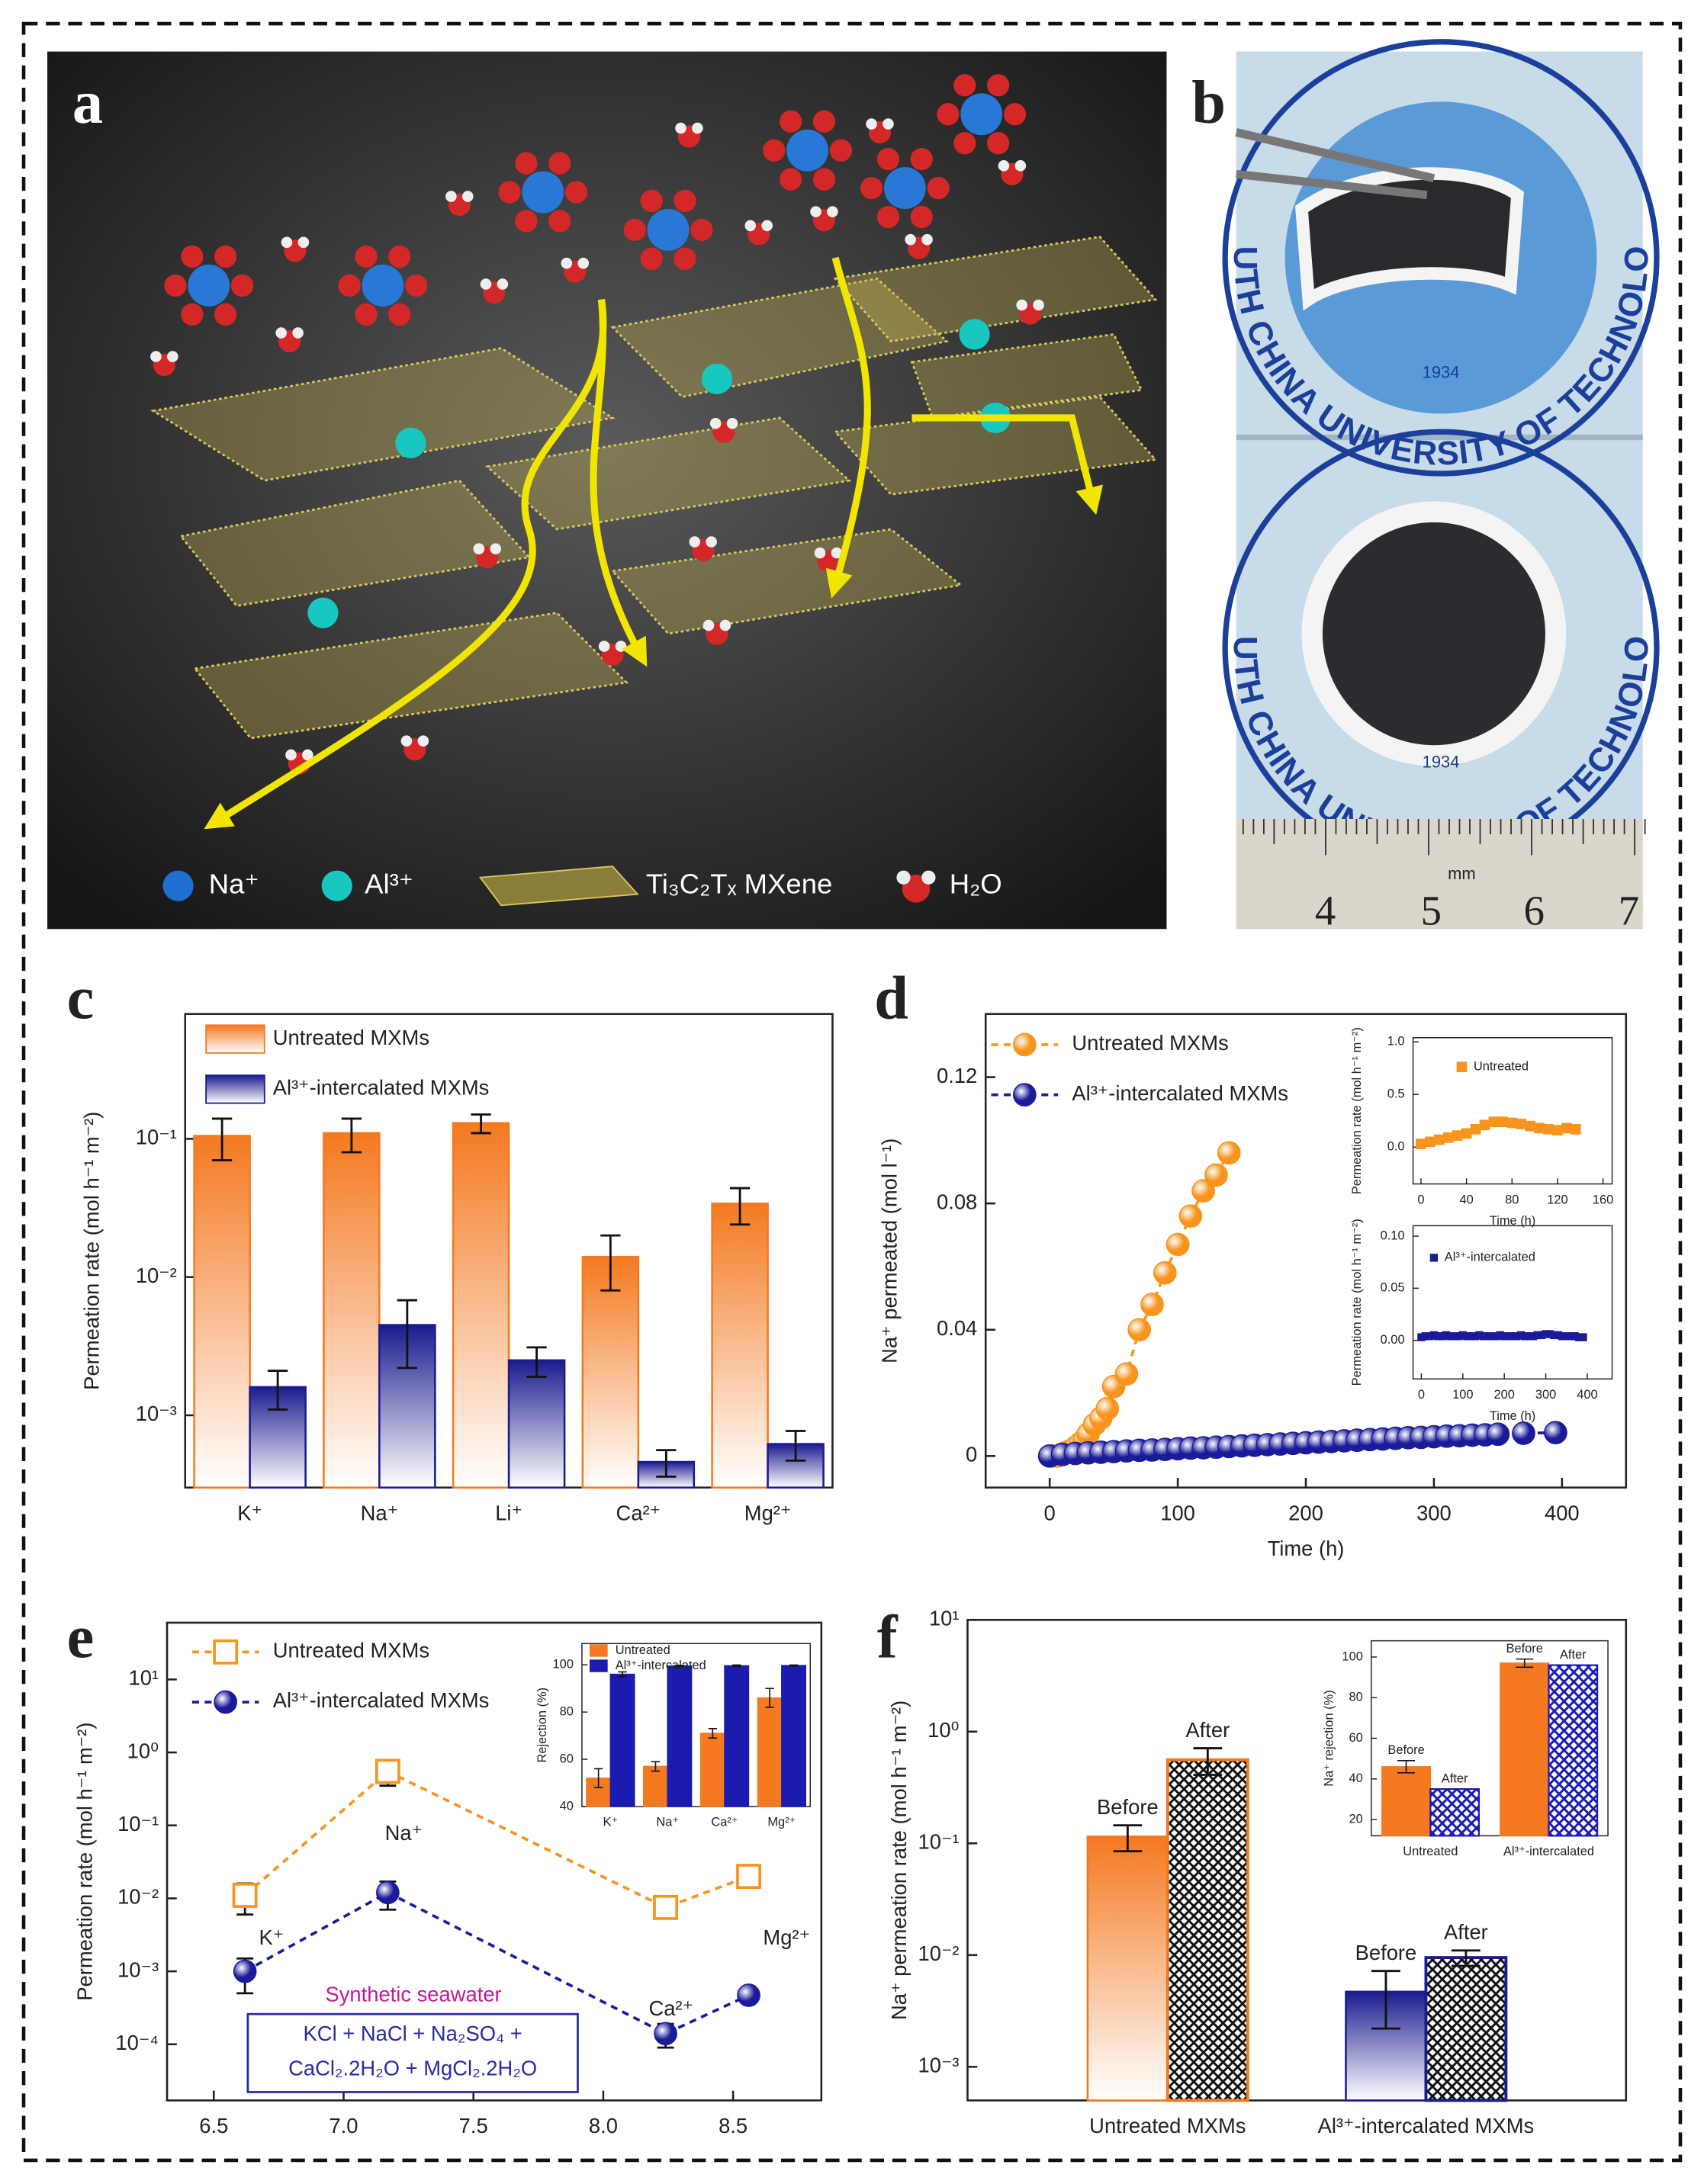 Image resolution: width=1704 pixels, height=2184 pixels. Describe the element at coordinates (976, 883) in the screenshot. I see `legend-label: H₂O` at that location.